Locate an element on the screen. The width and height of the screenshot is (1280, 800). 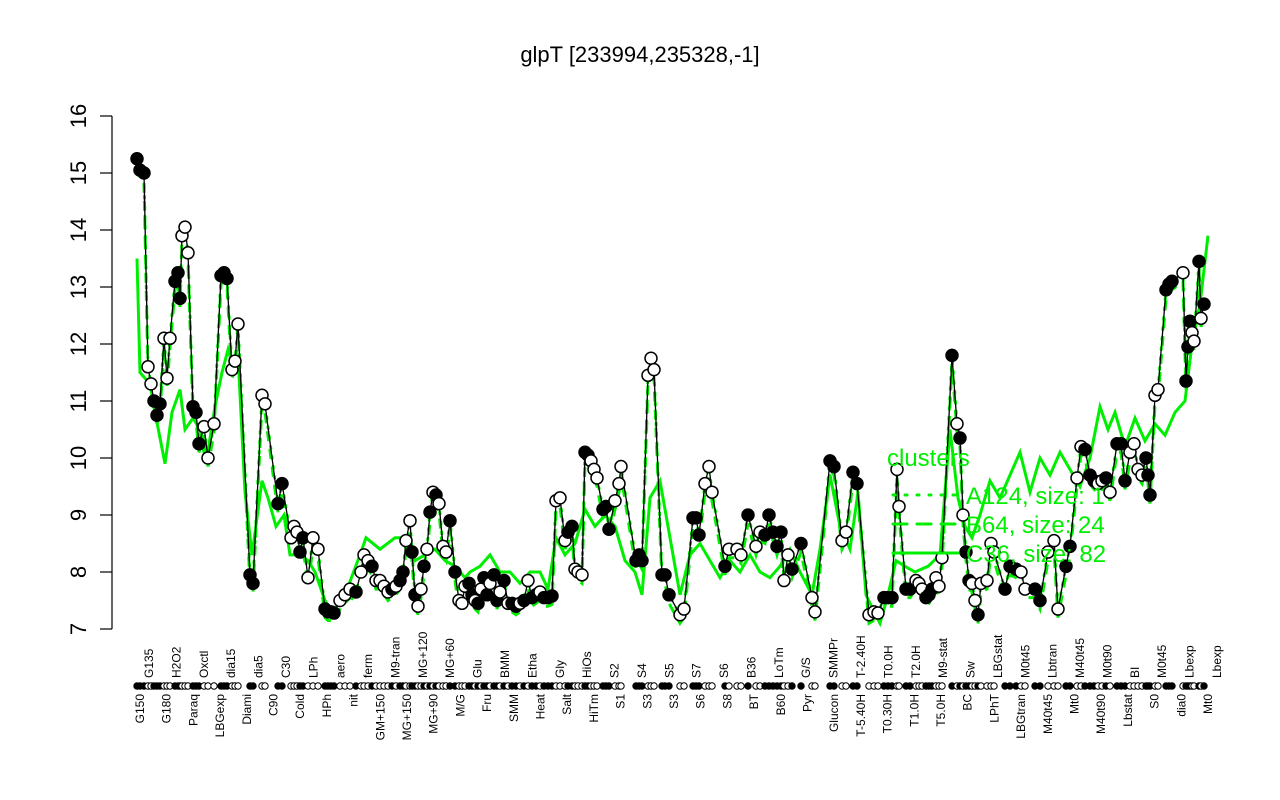
y-tick-label: 16 is located at coordinates (78, 116).